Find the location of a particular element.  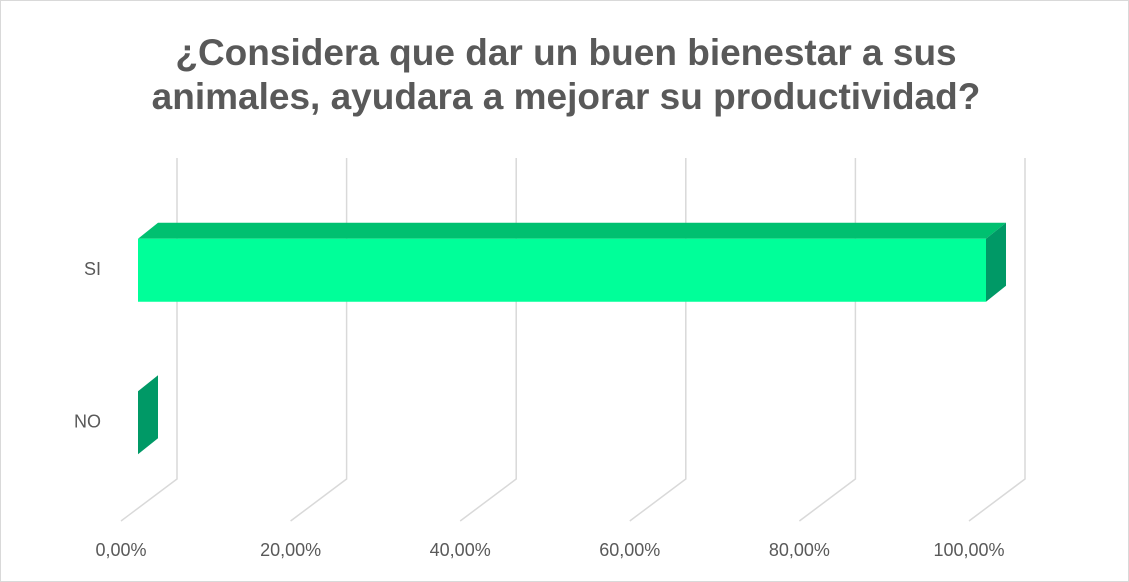

x-tick-label: 60,00% is located at coordinates (629, 550).